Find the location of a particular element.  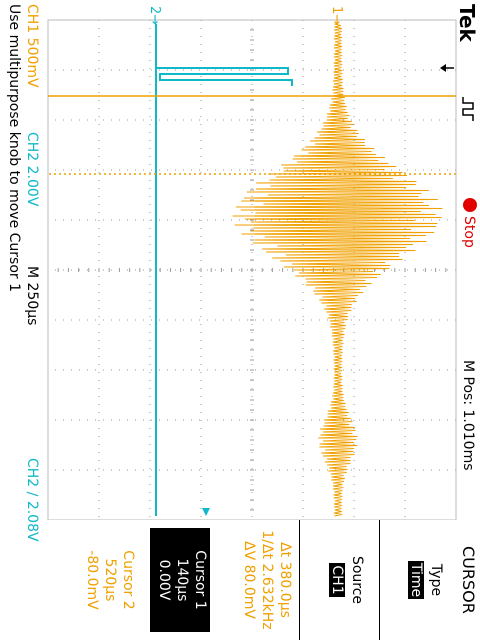

type-label: Type is located at coordinates (436, 580).